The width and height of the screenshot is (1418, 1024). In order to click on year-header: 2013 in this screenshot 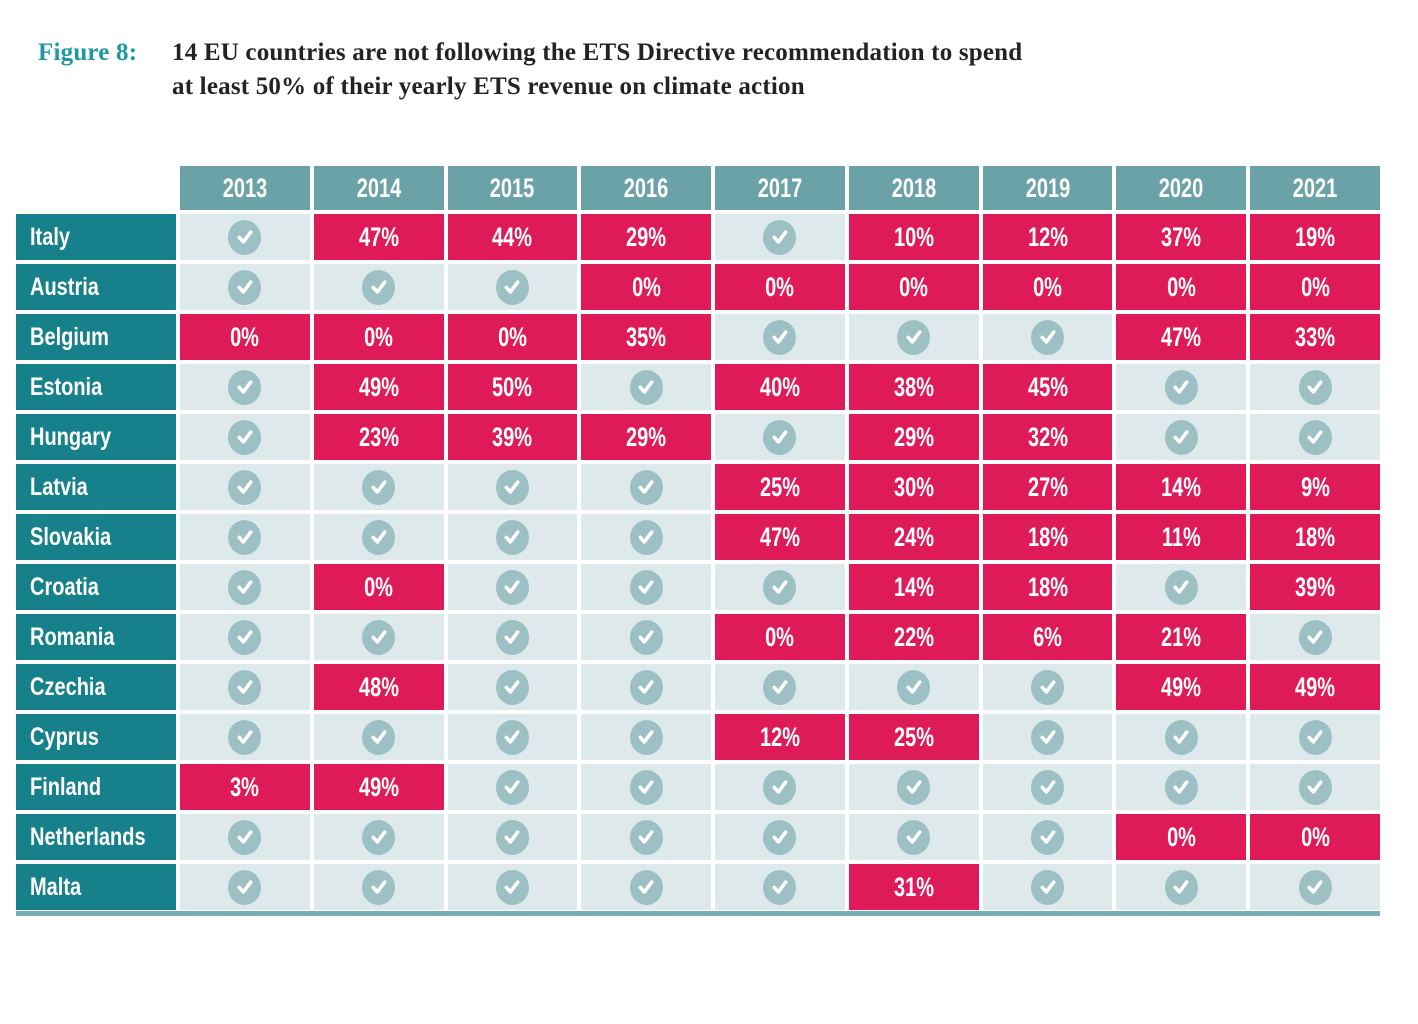, I will do `click(245, 188)`.